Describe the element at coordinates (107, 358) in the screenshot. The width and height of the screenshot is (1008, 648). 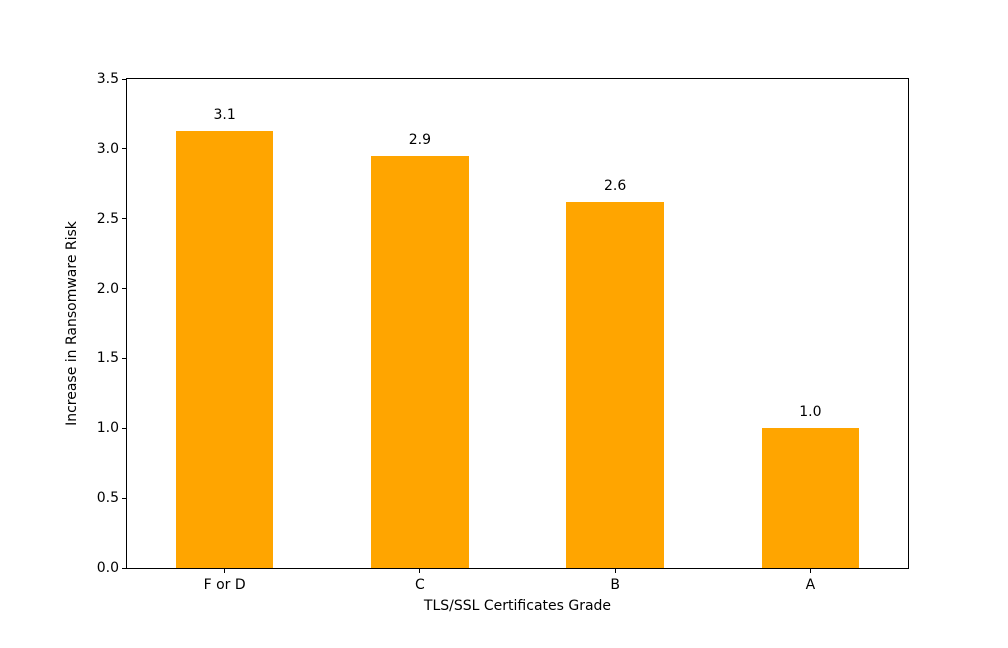
I see `y-axis-tick-label: 1.5` at that location.